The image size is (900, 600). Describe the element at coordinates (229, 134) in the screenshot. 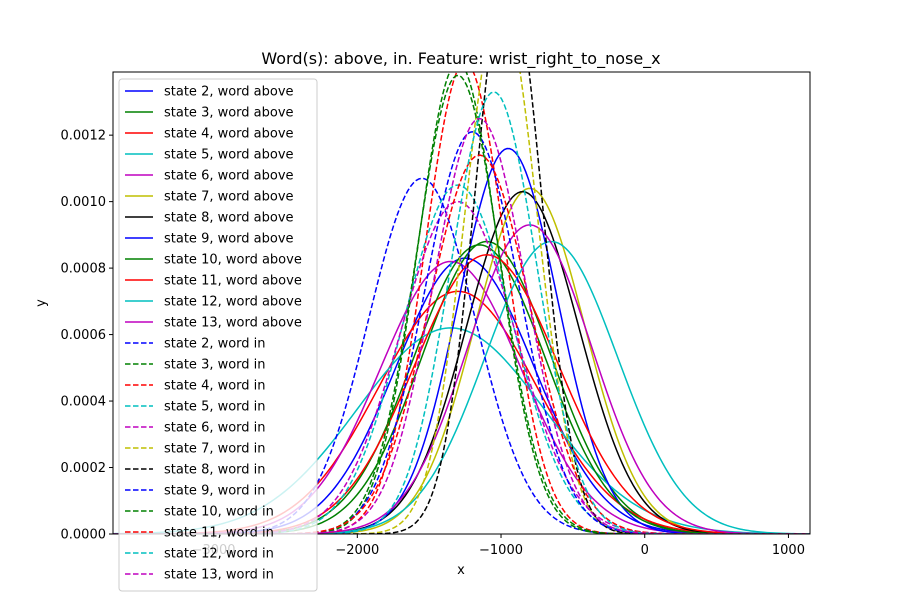

I see `legend-entry-label: state 4, word above` at that location.